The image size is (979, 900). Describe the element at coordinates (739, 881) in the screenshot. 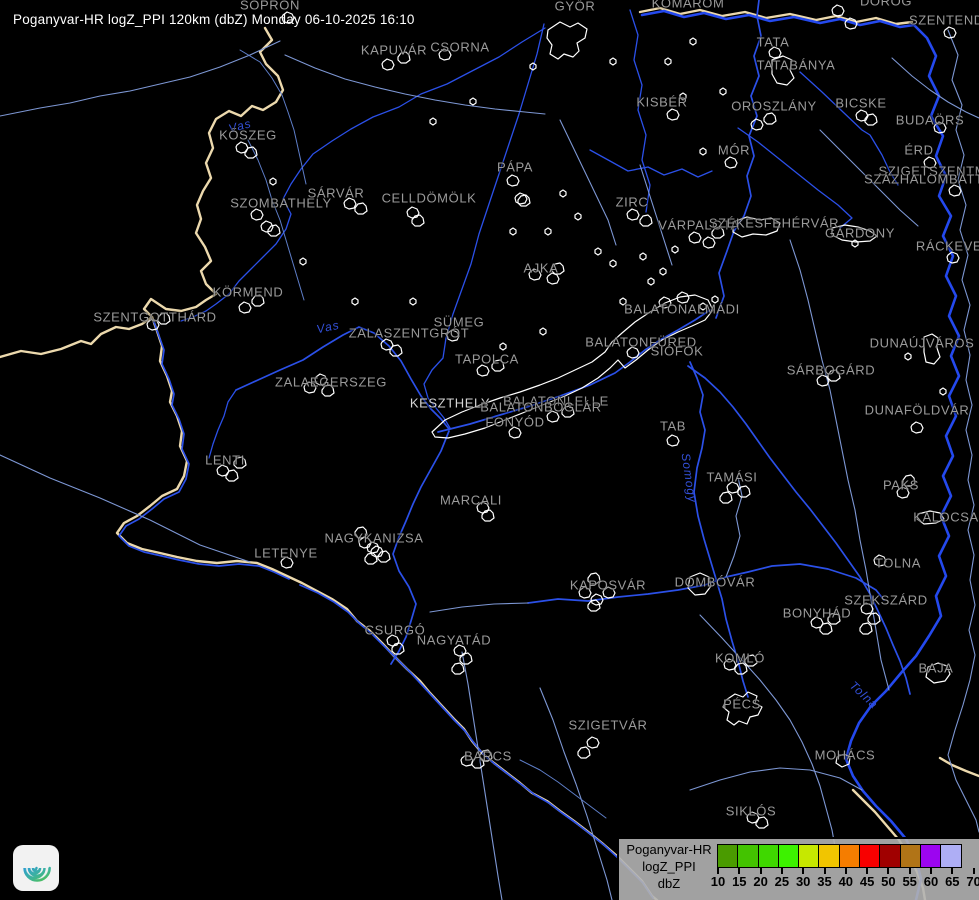

I see `legend-tick-label-15: 15` at that location.